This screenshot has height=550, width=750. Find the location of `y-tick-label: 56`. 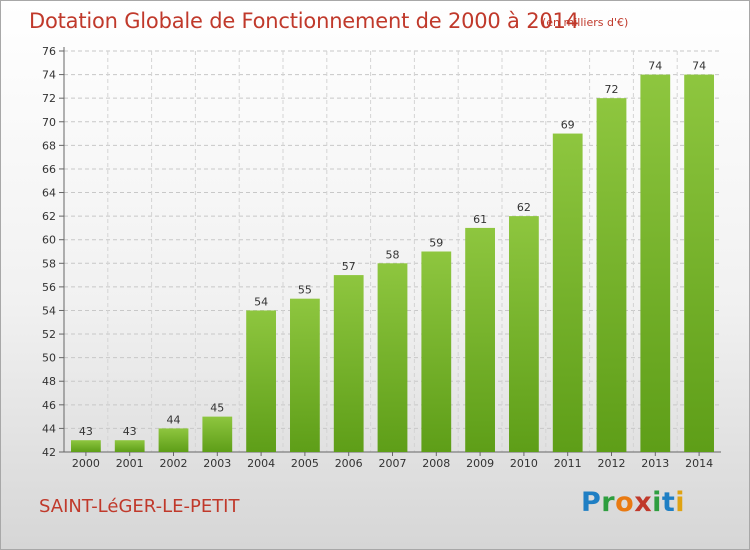

y-tick-label: 56 is located at coordinates (49, 287).